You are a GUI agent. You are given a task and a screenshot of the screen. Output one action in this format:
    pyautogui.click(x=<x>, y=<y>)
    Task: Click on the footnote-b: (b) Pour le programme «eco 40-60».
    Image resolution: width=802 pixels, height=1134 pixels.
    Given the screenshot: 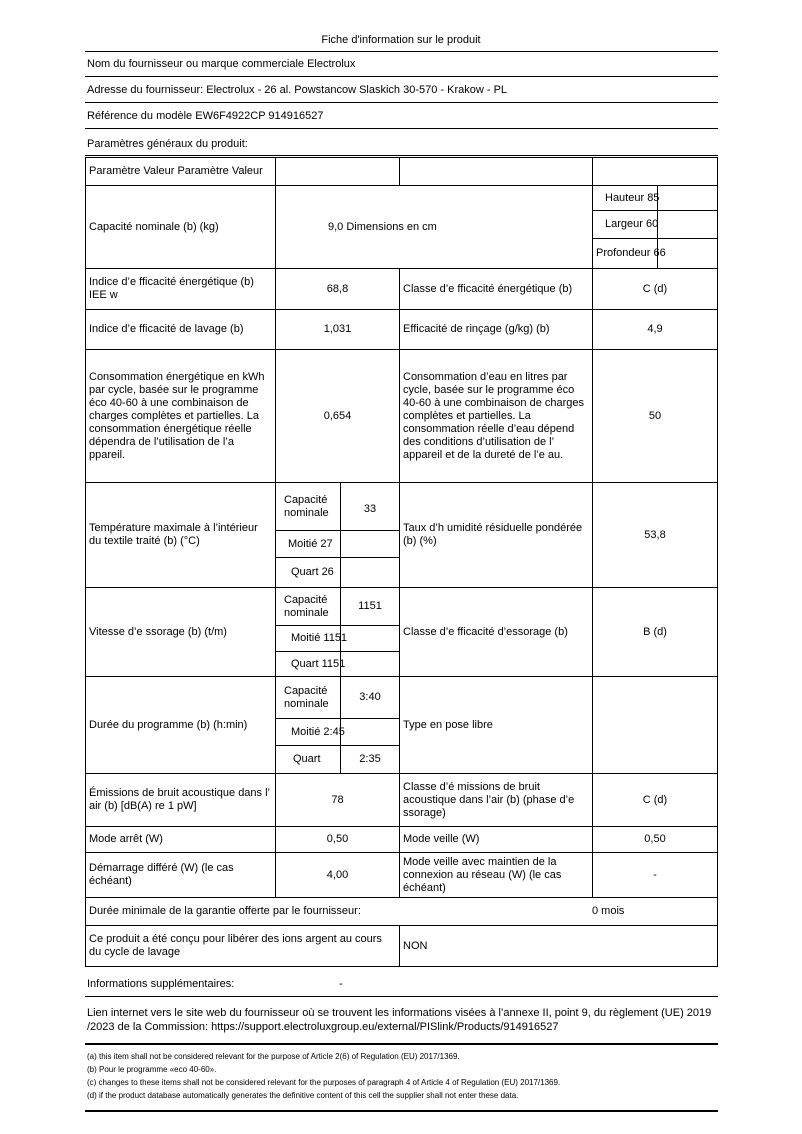 What is the action you would take?
    pyautogui.click(x=152, y=1069)
    